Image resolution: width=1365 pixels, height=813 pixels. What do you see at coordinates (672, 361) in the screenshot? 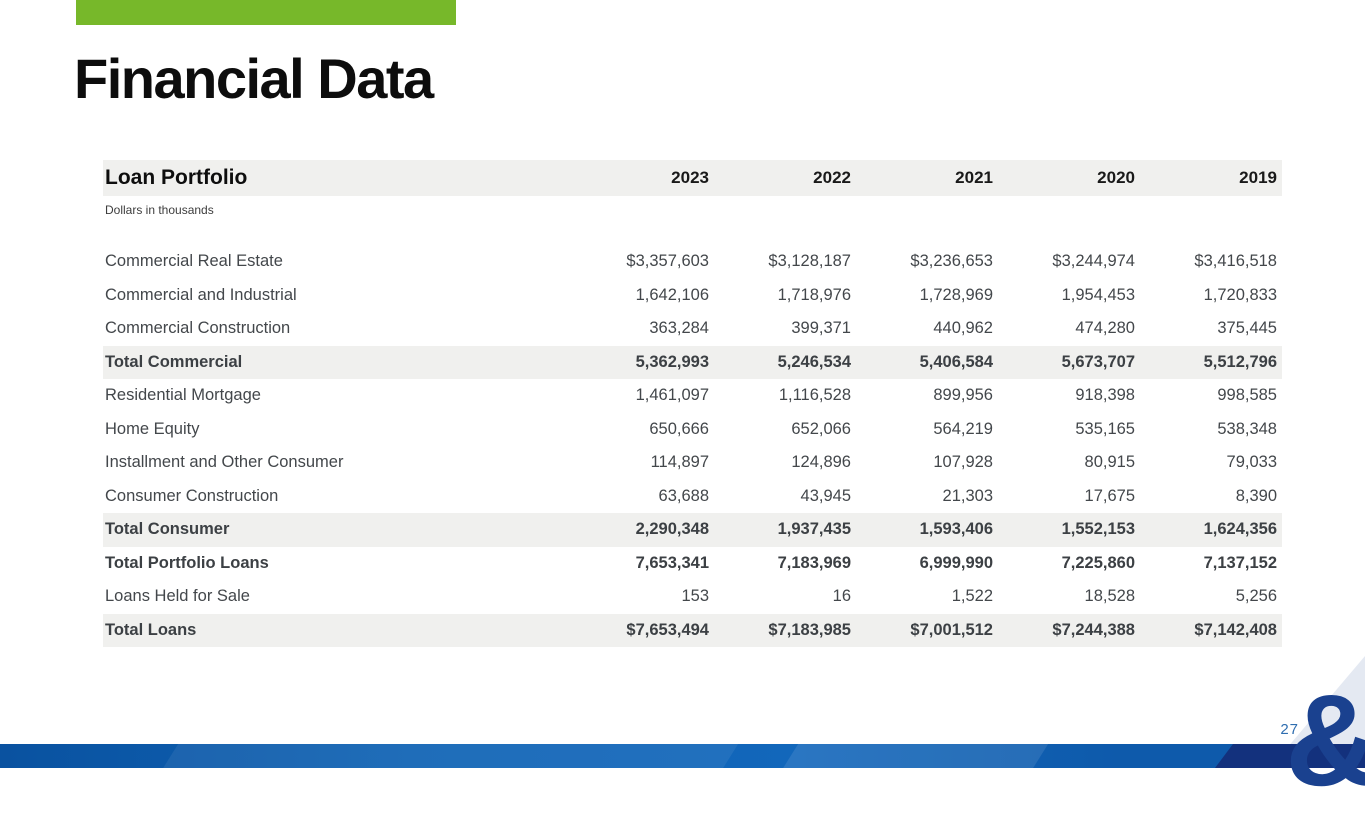
I see `value-2023: 5,362,993` at bounding box center [672, 361].